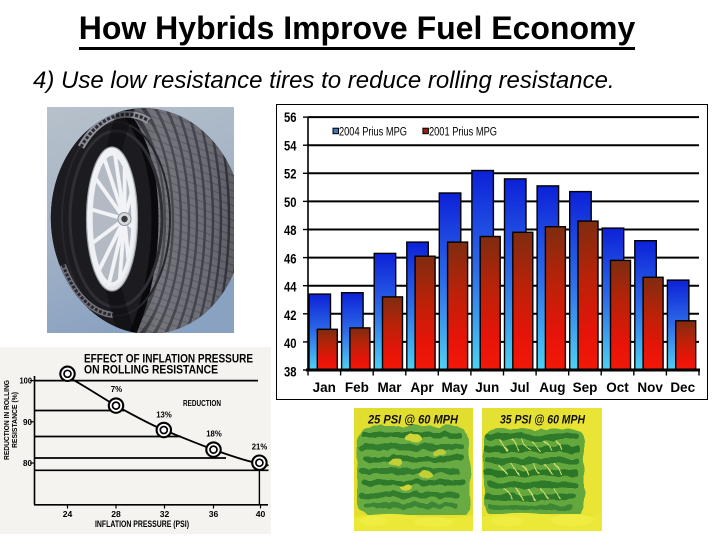 Image resolution: width=720 pixels, height=540 pixels. What do you see at coordinates (463, 133) in the screenshot?
I see `svg-text: 2001 Prius MPG` at bounding box center [463, 133].